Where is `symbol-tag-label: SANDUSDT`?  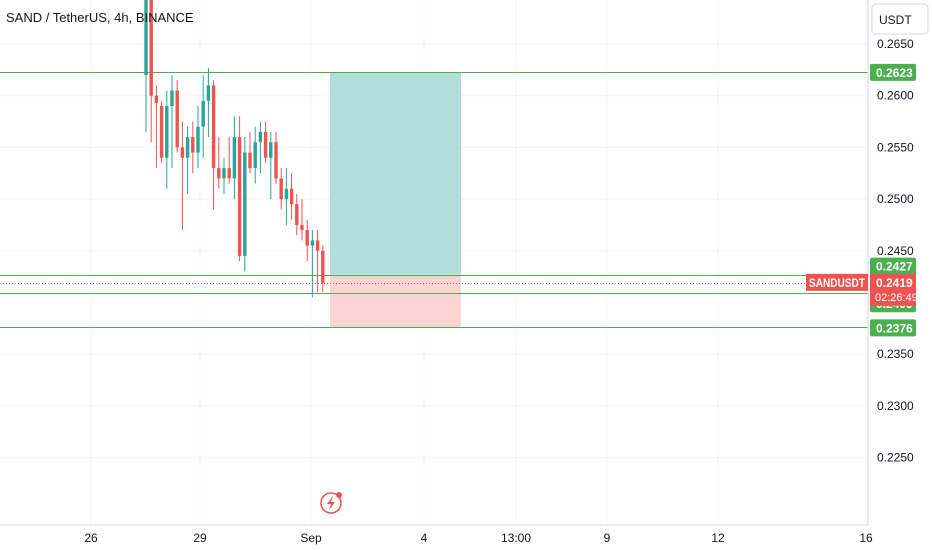 symbol-tag-label: SANDUSDT is located at coordinates (837, 283).